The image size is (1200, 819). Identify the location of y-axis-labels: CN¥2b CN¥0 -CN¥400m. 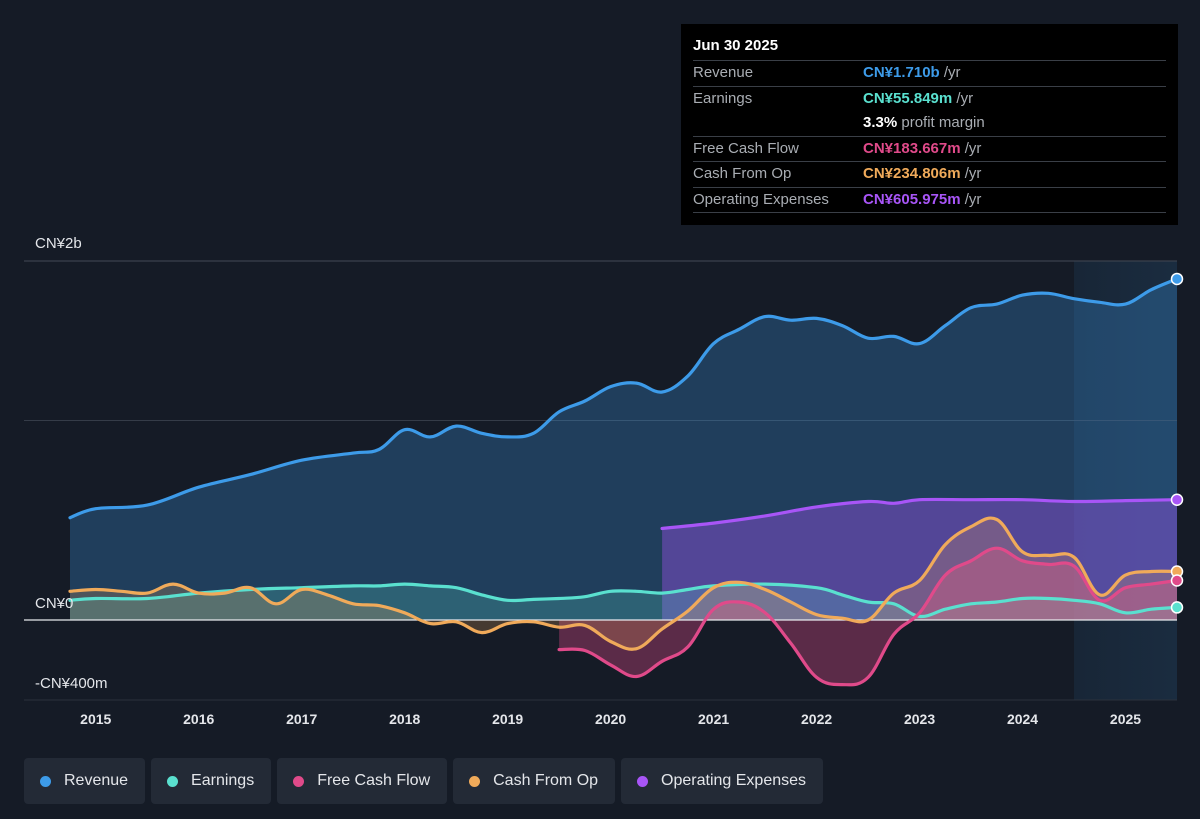
(71, 463).